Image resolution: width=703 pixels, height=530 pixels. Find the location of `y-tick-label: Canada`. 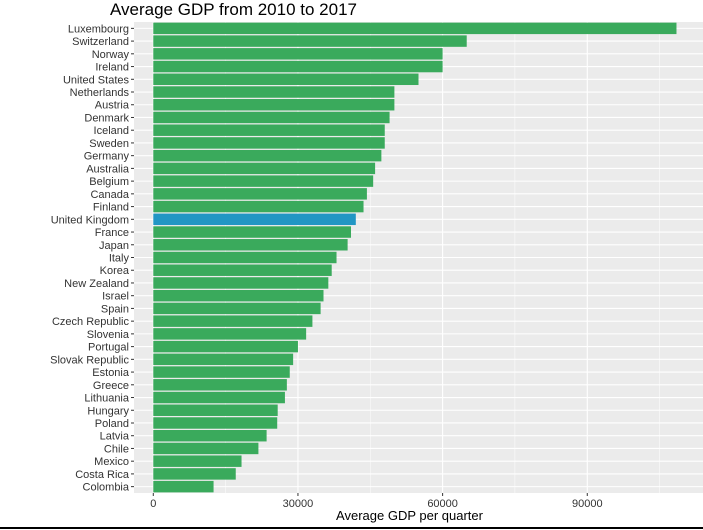

y-tick-label: Canada is located at coordinates (109, 195).